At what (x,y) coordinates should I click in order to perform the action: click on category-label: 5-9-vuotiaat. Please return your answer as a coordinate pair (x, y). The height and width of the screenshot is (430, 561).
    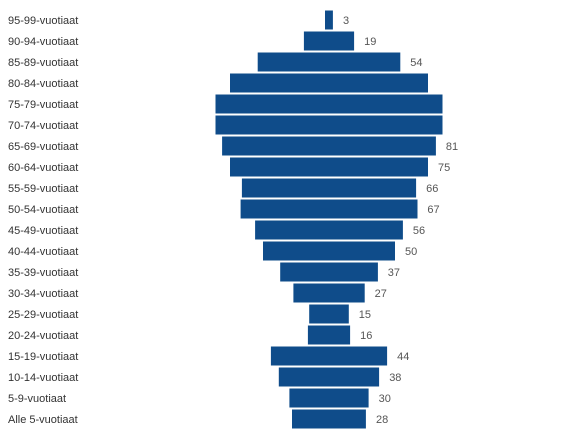
    Looking at the image, I should click on (37, 399).